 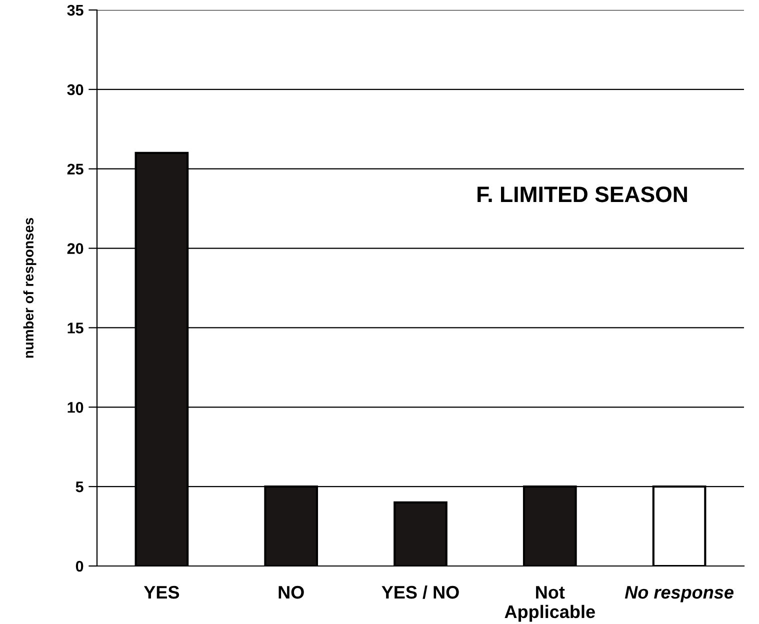 I want to click on y-tick-label: 30, so click(x=75, y=90).